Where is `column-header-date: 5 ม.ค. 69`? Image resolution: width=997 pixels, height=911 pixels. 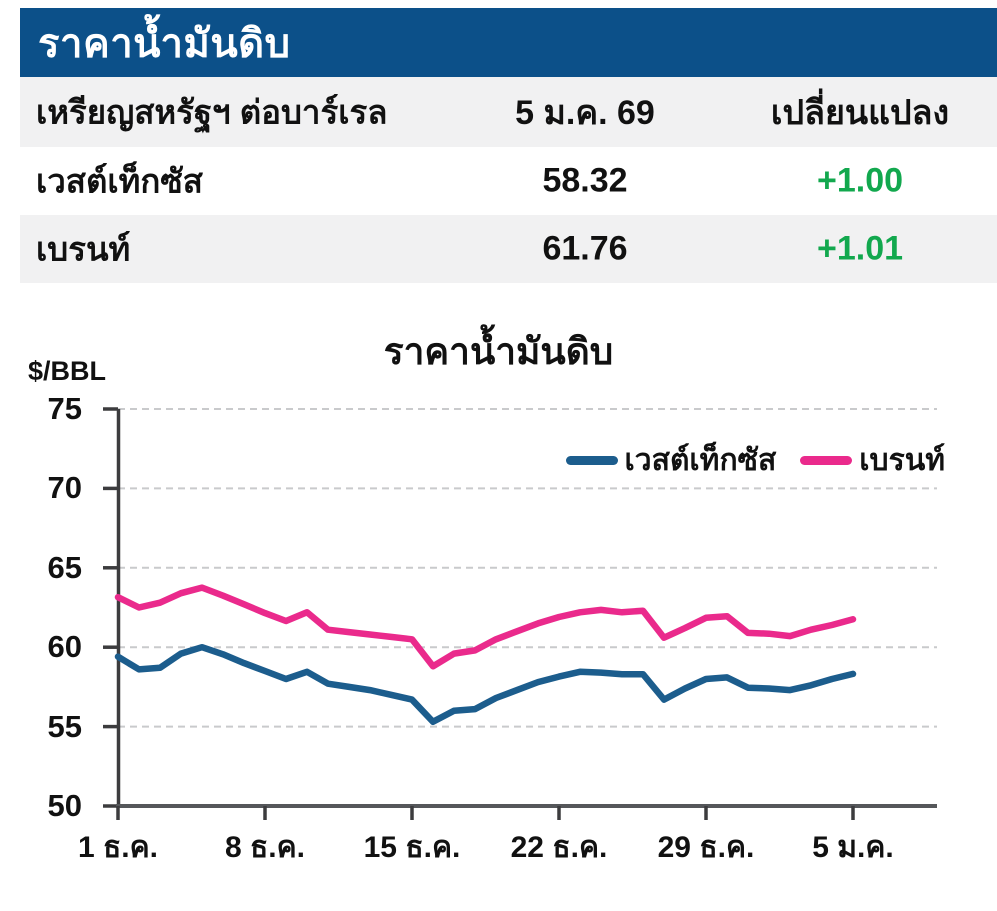 column-header-date: 5 ม.ค. 69 is located at coordinates (585, 113).